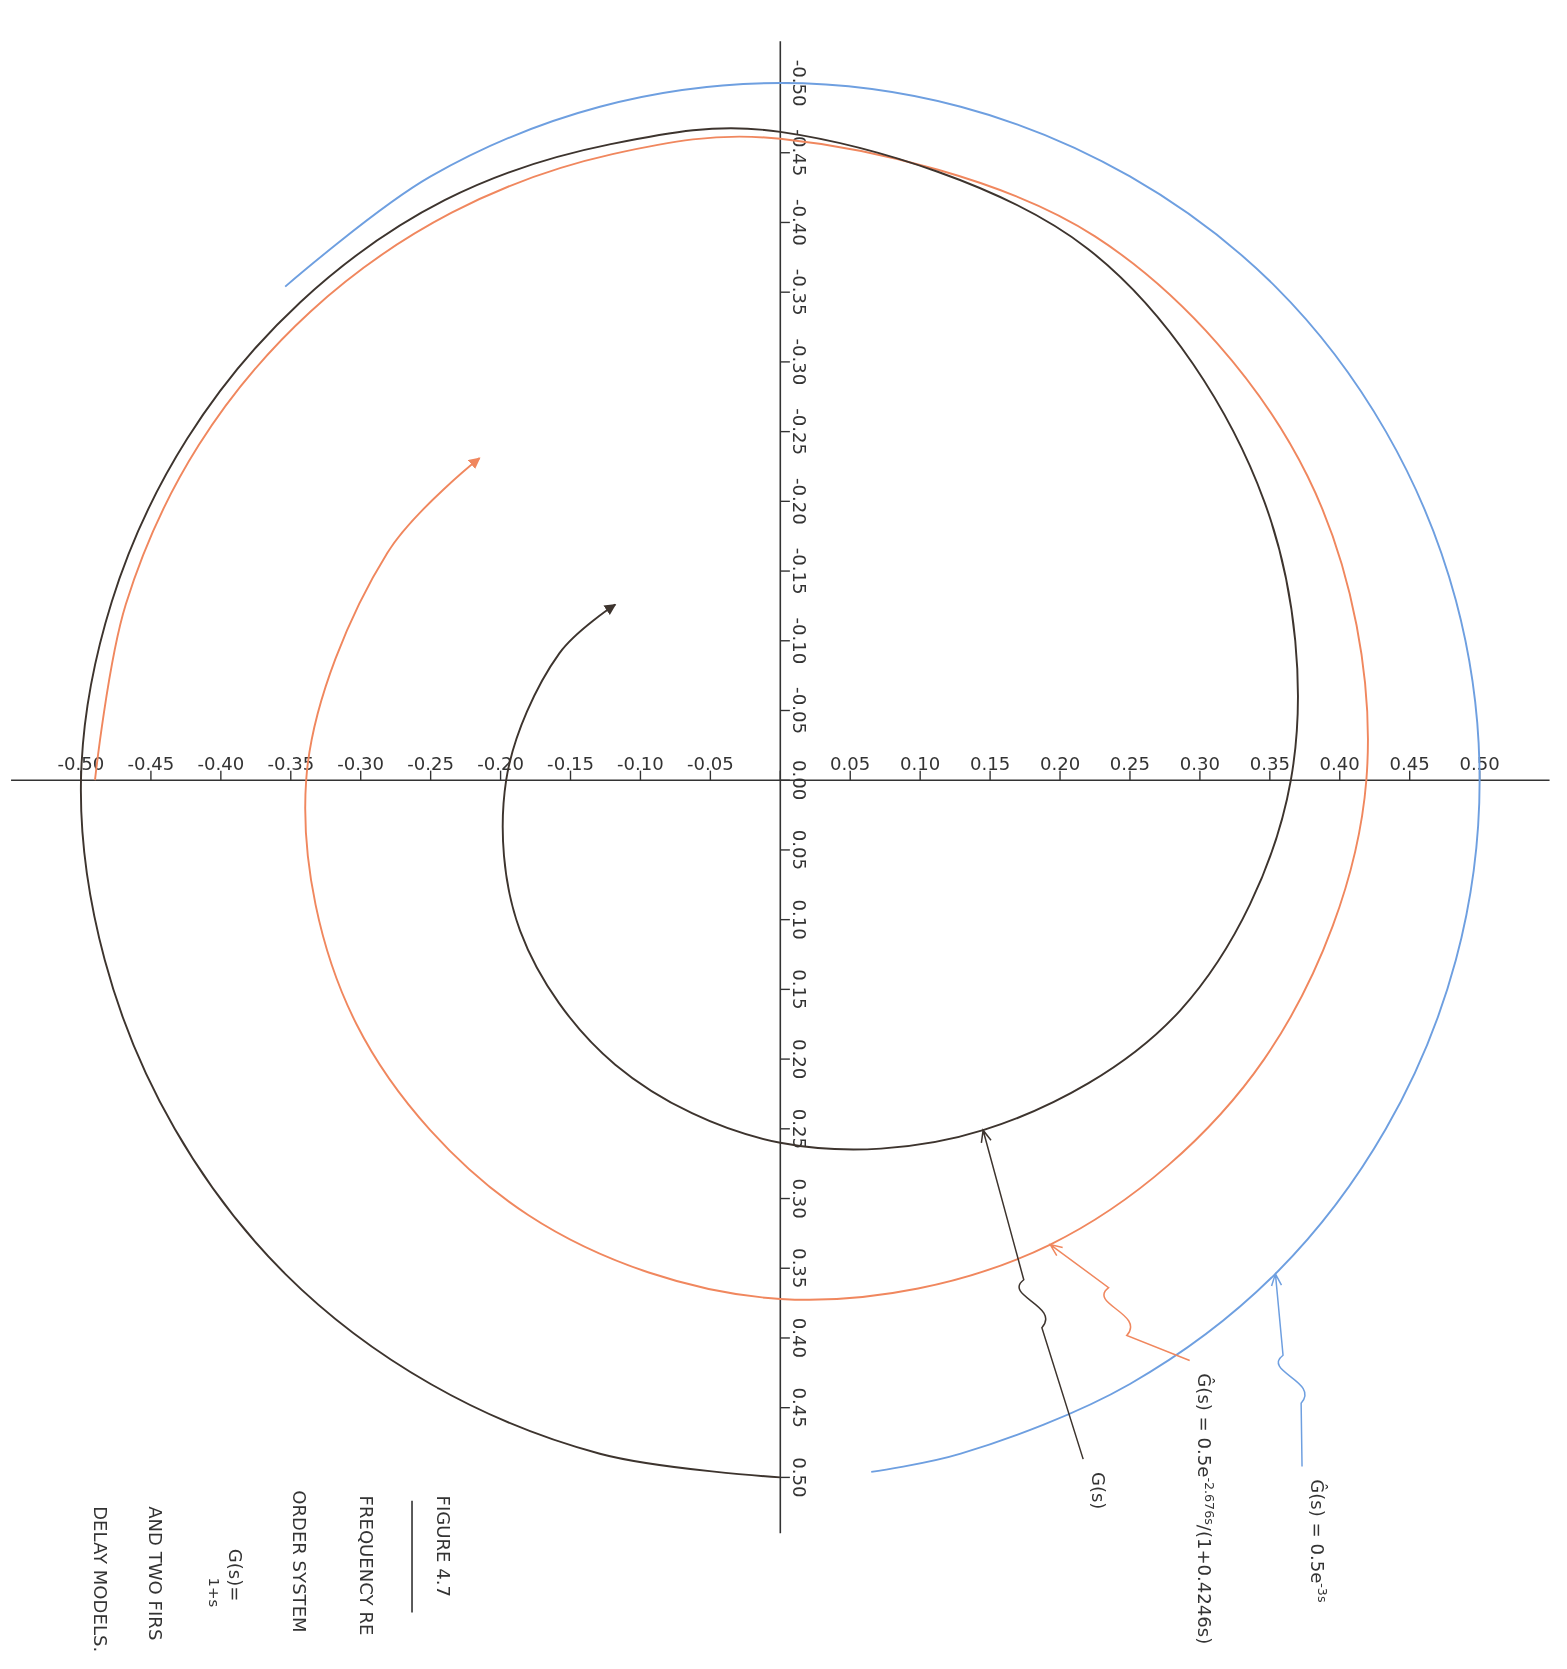 Image resolution: width=1567 pixels, height=1669 pixels. Describe the element at coordinates (800, 850) in the screenshot. I see `y-tick-label: 0.05` at that location.